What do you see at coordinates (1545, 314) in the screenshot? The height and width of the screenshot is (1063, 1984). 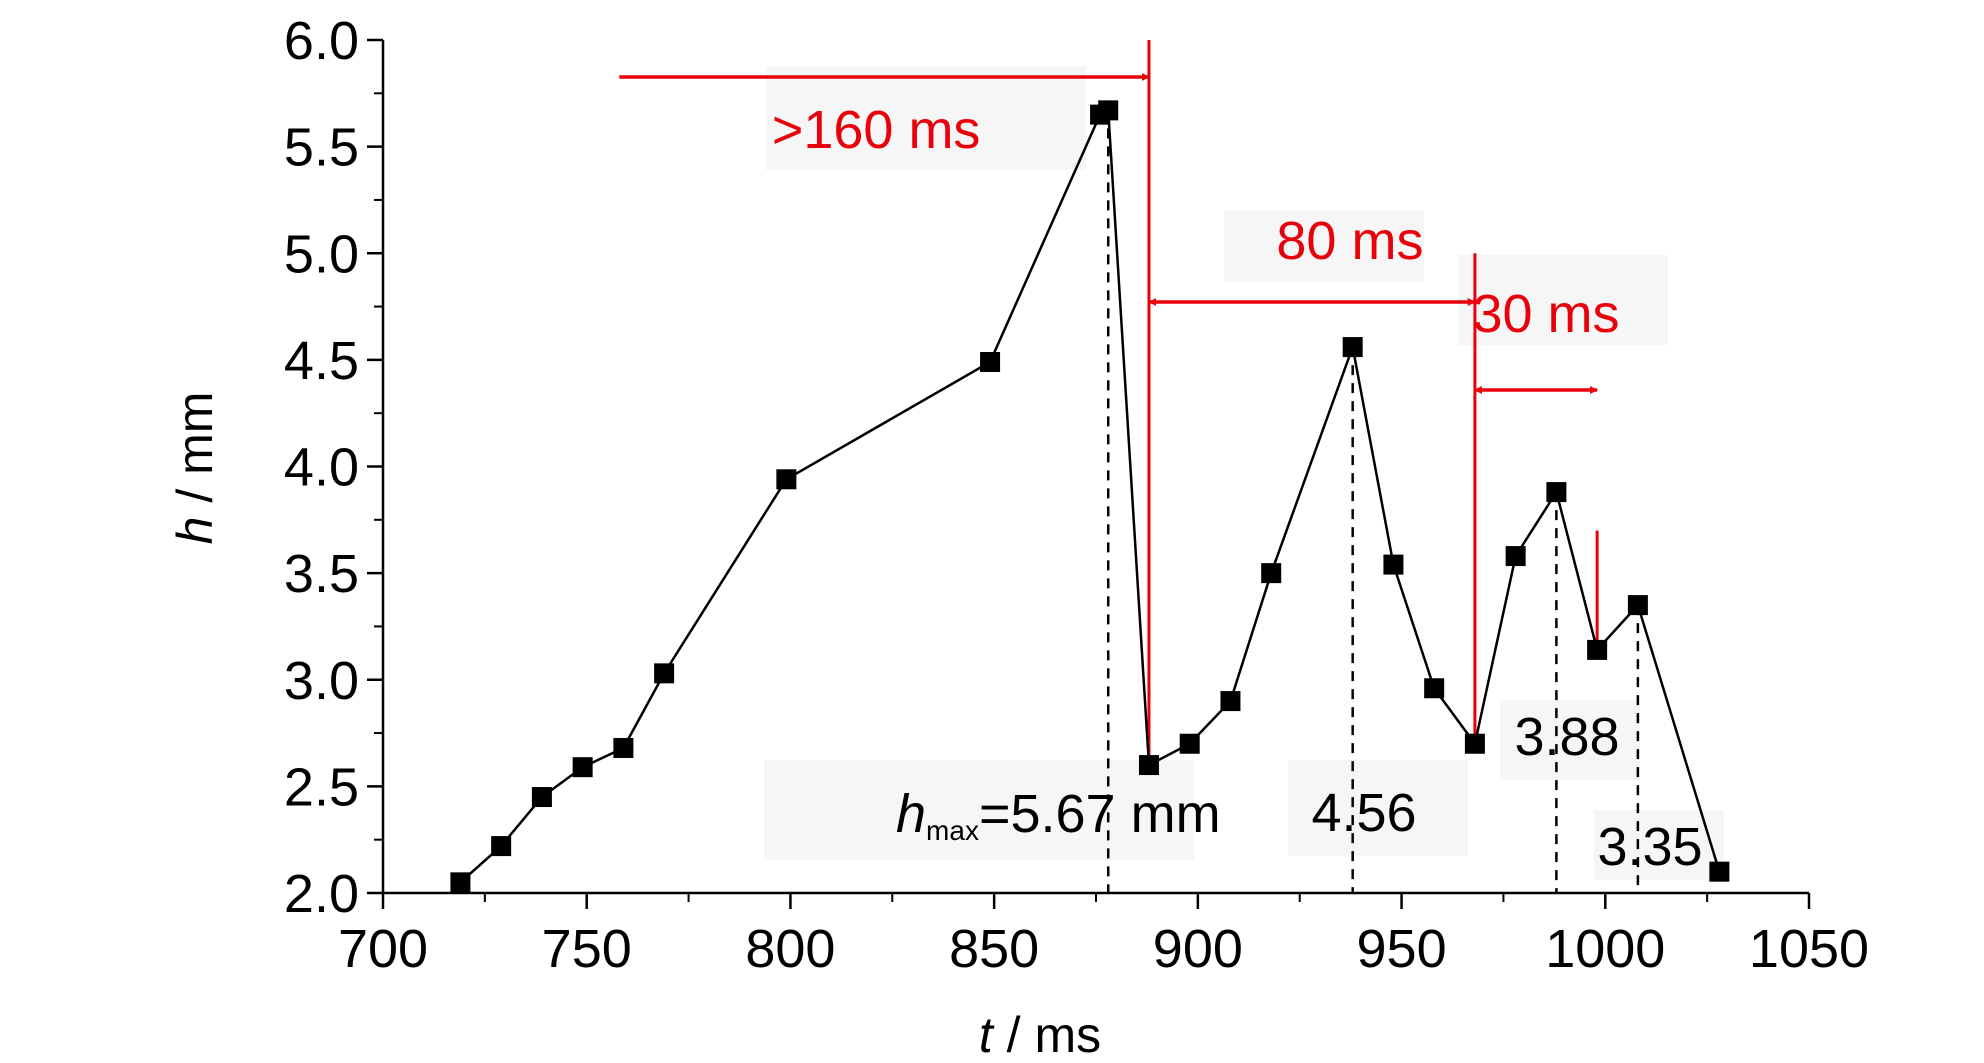 I see `interval-label-30ms: 30 ms` at bounding box center [1545, 314].